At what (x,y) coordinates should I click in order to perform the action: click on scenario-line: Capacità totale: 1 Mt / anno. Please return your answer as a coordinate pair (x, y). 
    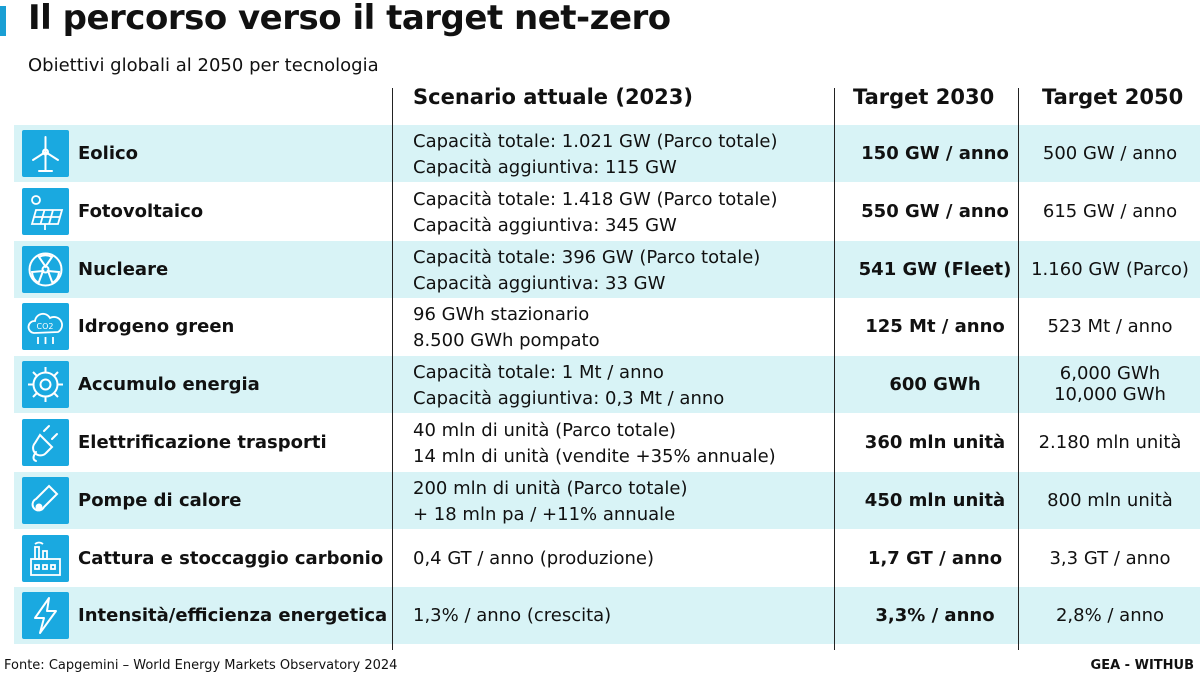
    Looking at the image, I should click on (538, 373).